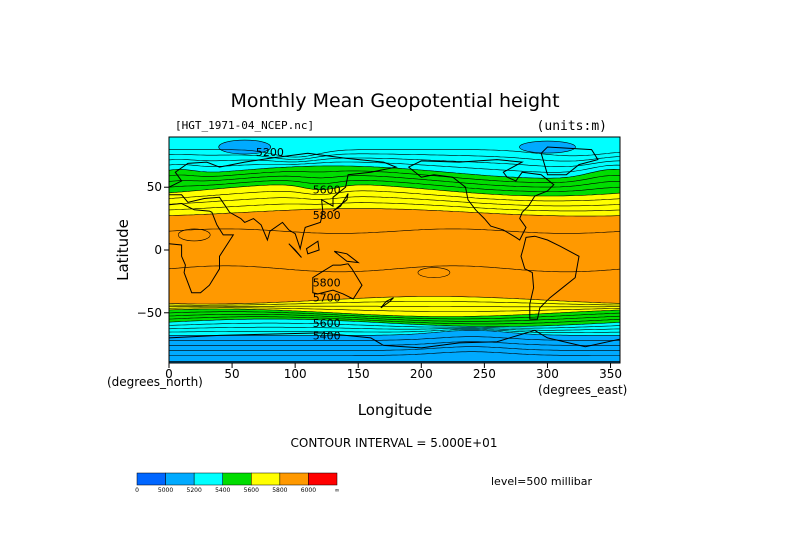 Image resolution: width=789 pixels, height=558 pixels. I want to click on contour-interval-text: CONTOUR INTERVAL = 5.000E+01, so click(394, 443).